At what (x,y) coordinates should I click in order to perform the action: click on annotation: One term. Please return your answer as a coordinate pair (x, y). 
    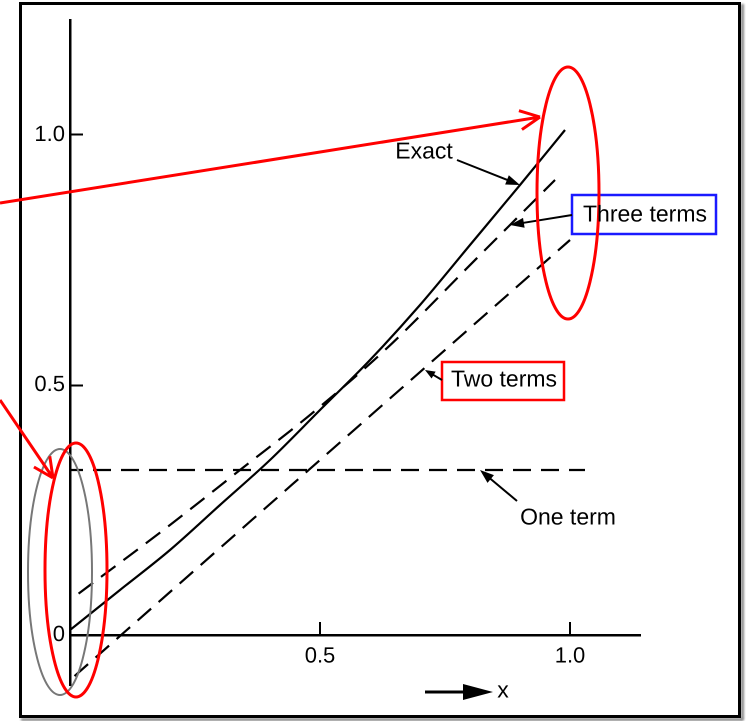
    Looking at the image, I should click on (568, 517).